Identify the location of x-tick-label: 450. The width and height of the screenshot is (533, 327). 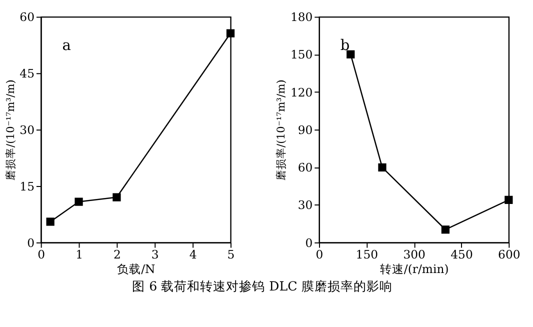
(461, 254).